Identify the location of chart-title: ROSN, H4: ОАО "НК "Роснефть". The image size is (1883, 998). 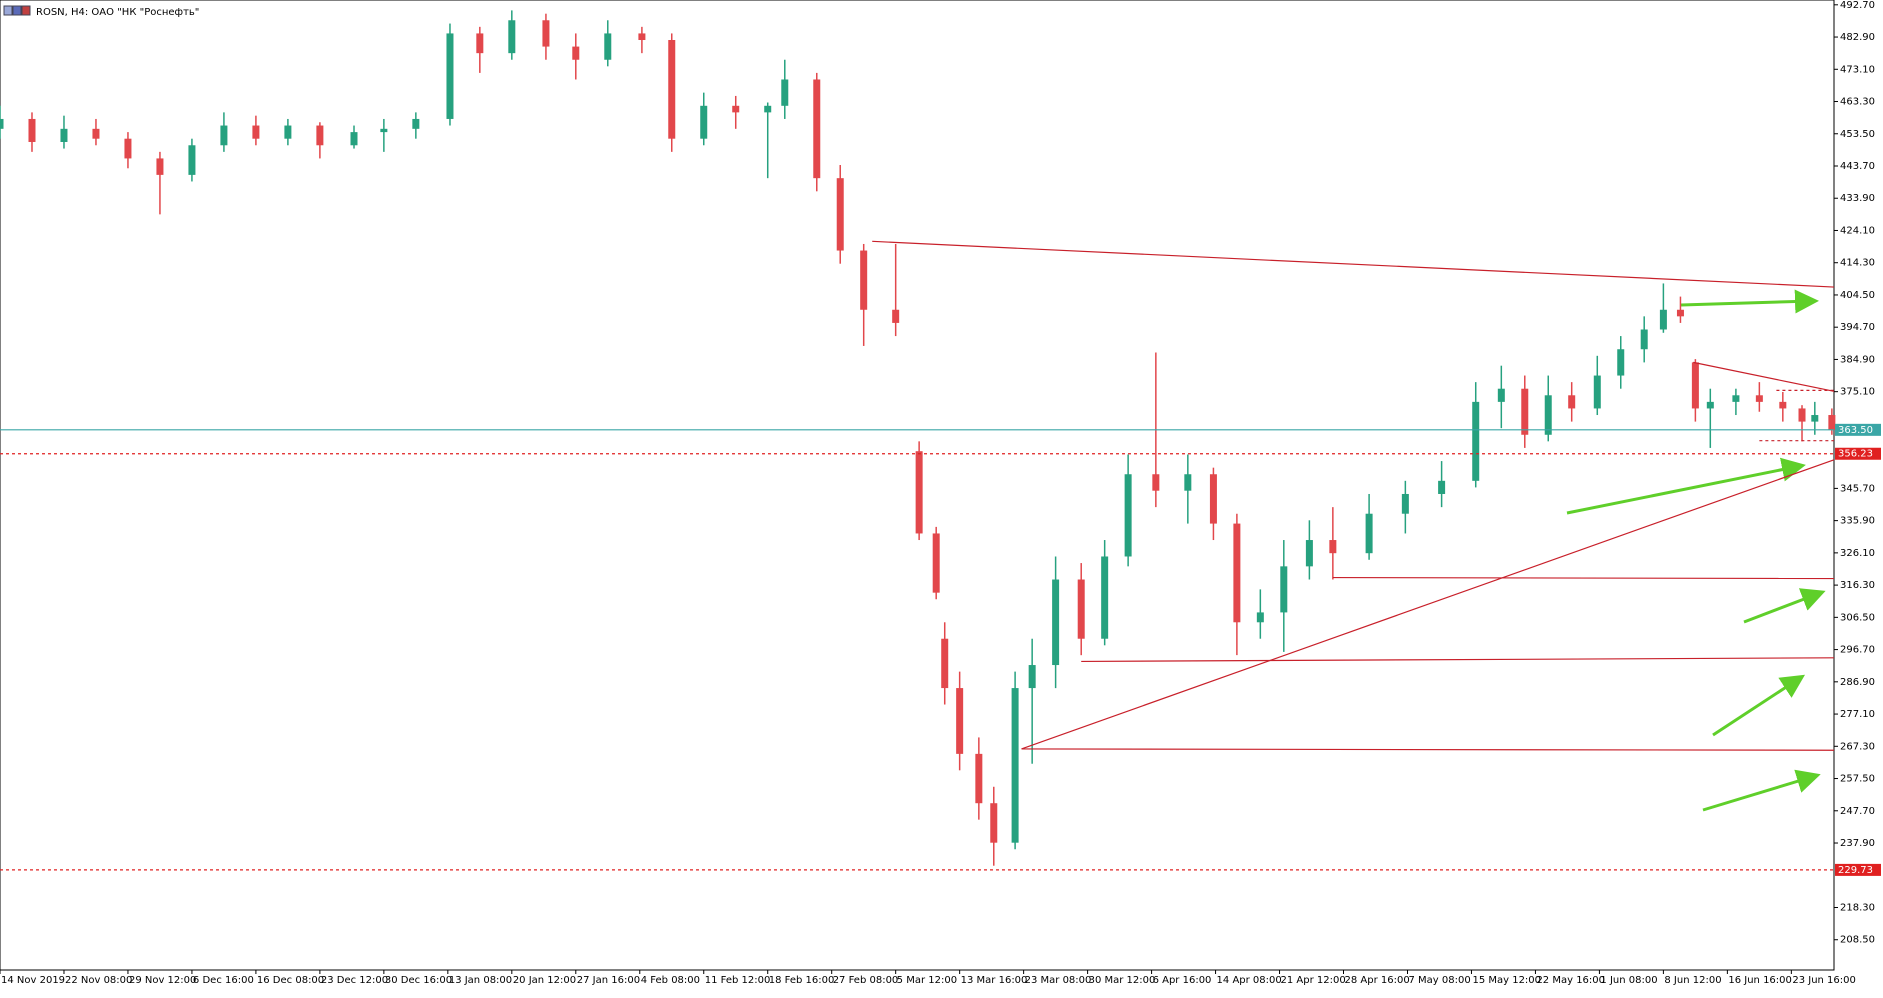
(117, 12).